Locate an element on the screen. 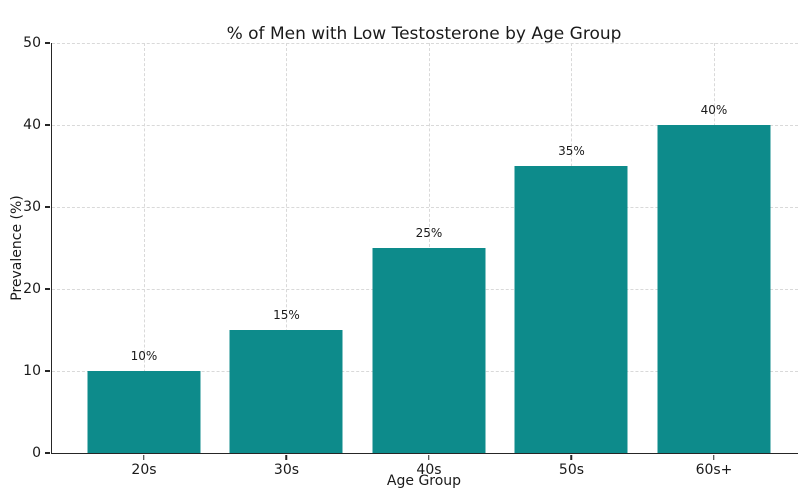 The width and height of the screenshot is (800, 500). x-tick-label: 50s is located at coordinates (571, 470).